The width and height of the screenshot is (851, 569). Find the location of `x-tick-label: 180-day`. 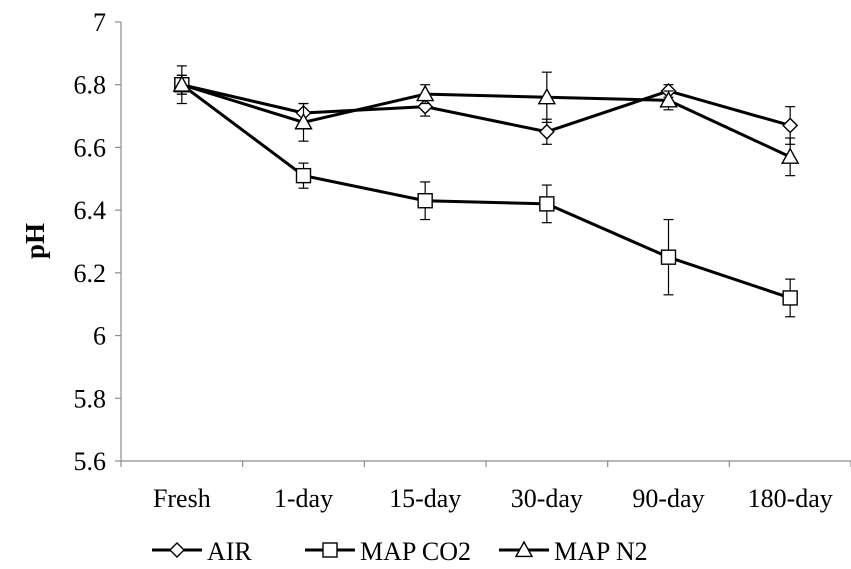

x-tick-label: 180-day is located at coordinates (790, 498).